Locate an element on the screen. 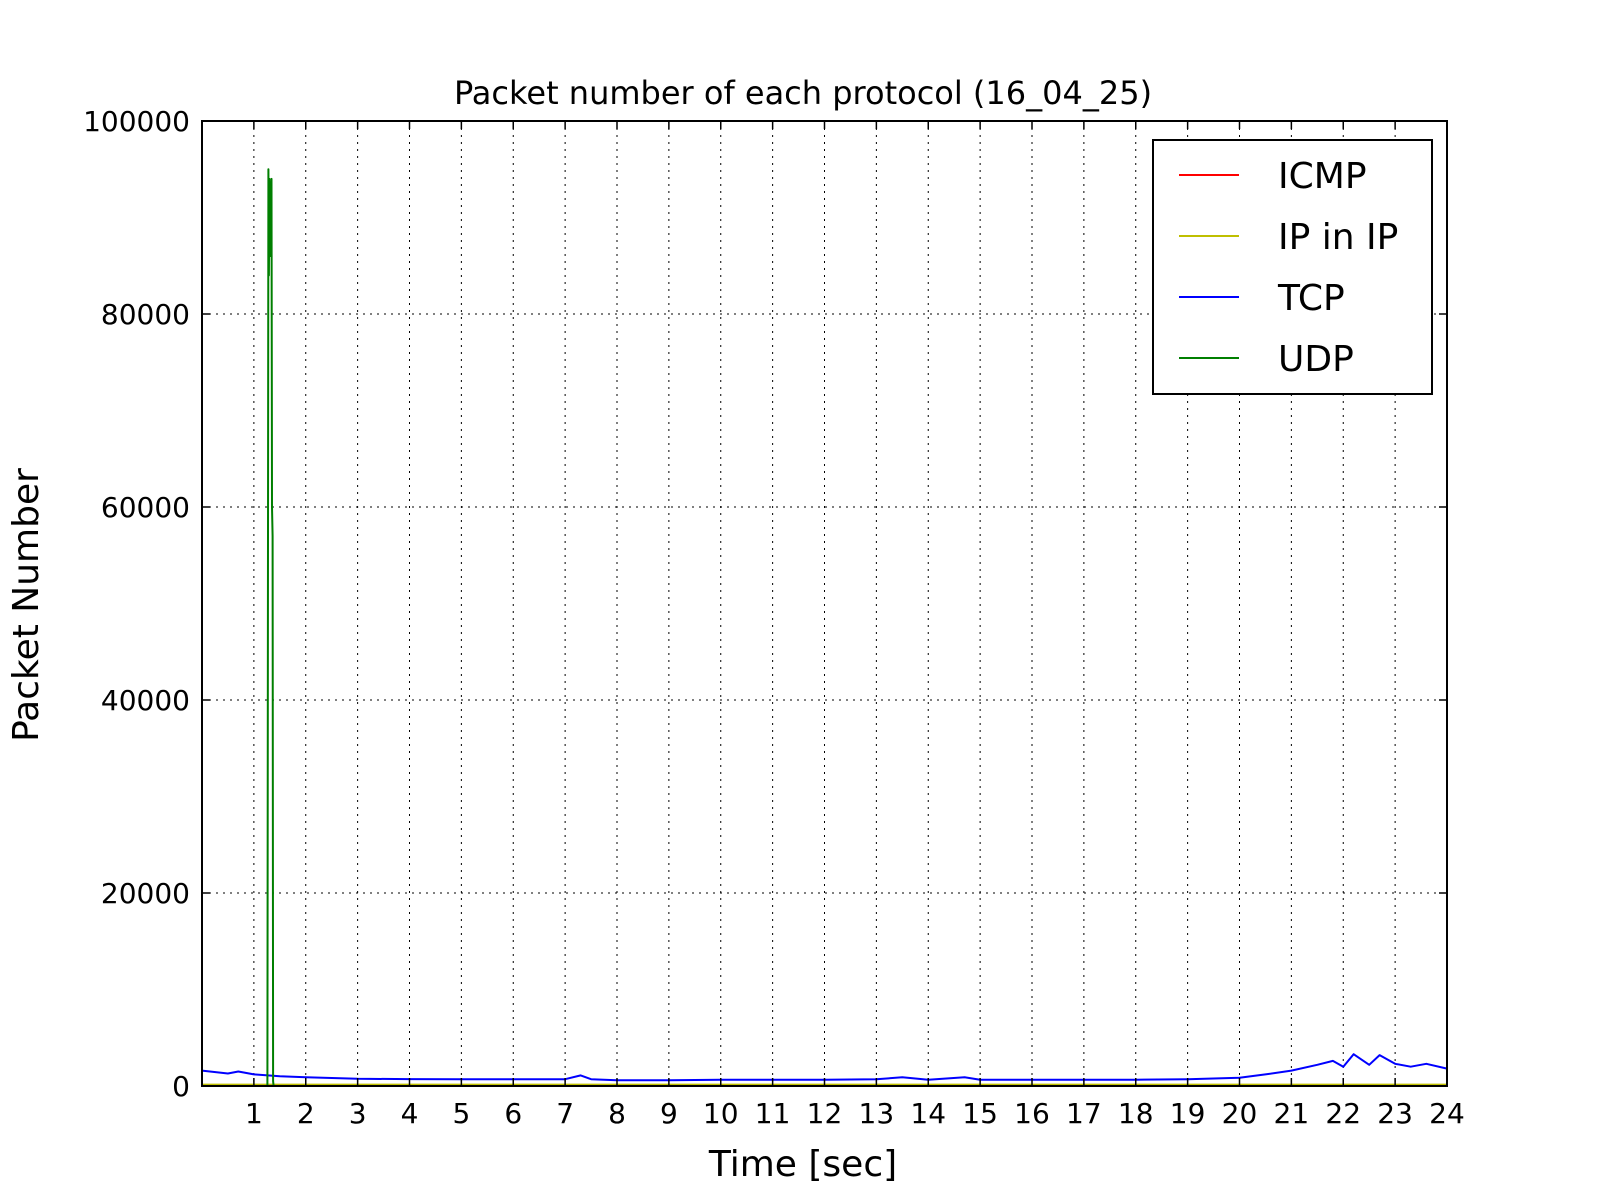 This screenshot has height=1200, width=1600. x-tick-label: 8 is located at coordinates (617, 1113).